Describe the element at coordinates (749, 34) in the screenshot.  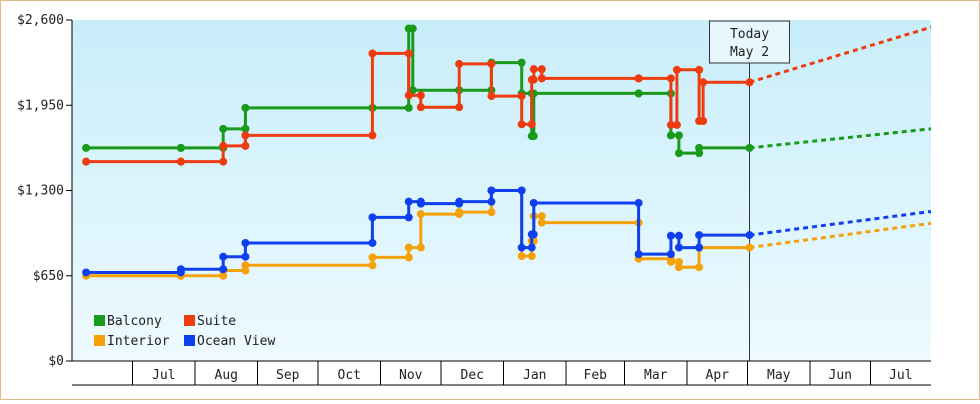
I see `today-label: Today` at that location.